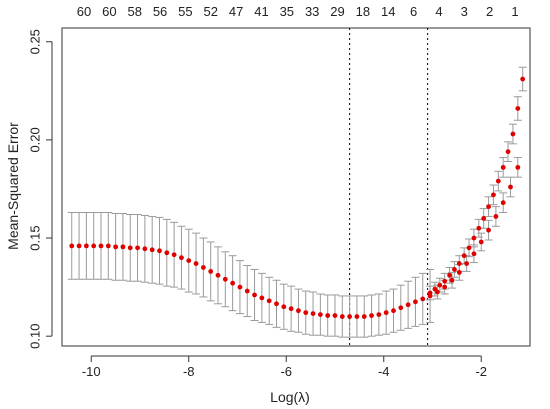 The width and height of the screenshot is (550, 409). Describe the element at coordinates (236, 11) in the screenshot. I see `top-axis-label: 47` at that location.